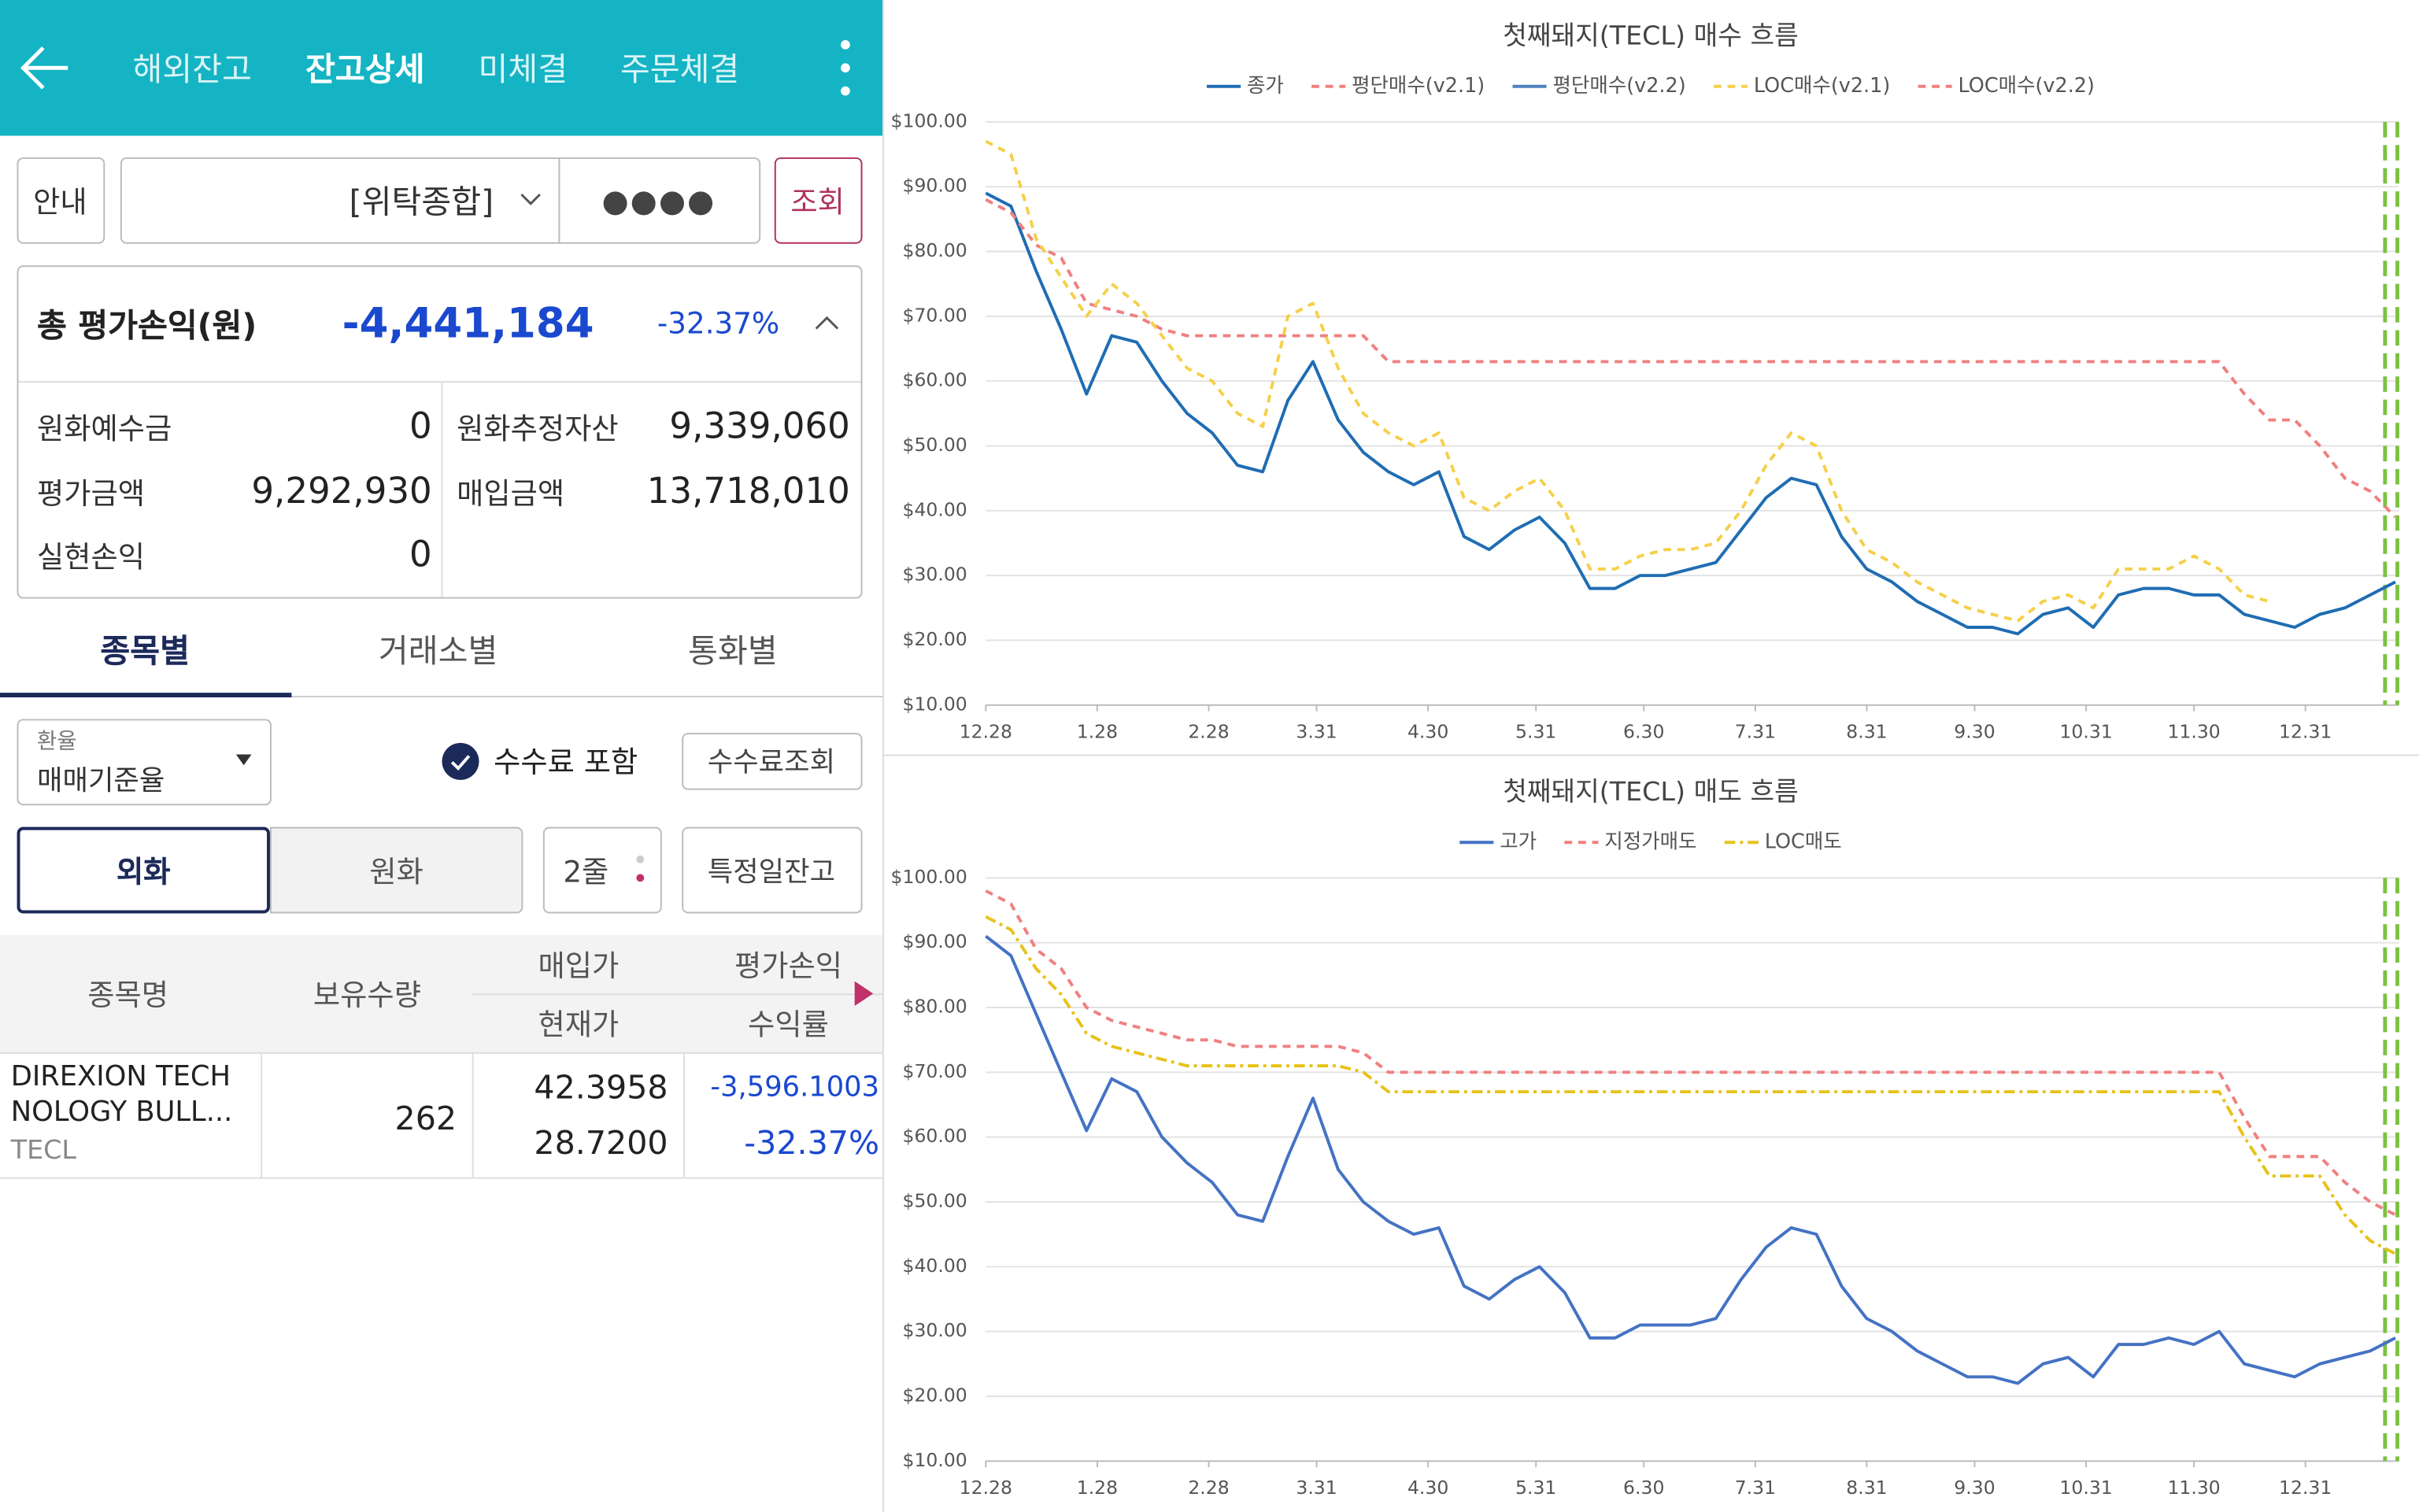  What do you see at coordinates (2193, 732) in the screenshot?
I see `x-tick-label: 11.30` at bounding box center [2193, 732].